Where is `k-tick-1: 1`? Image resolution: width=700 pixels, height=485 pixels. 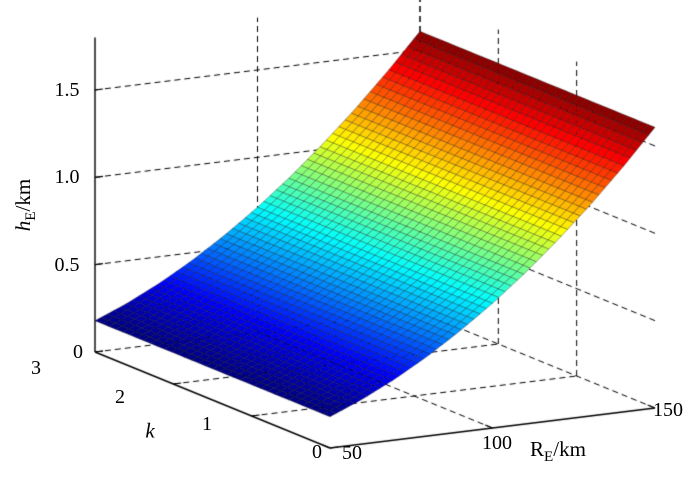
k-tick-1: 1 is located at coordinates (207, 424).